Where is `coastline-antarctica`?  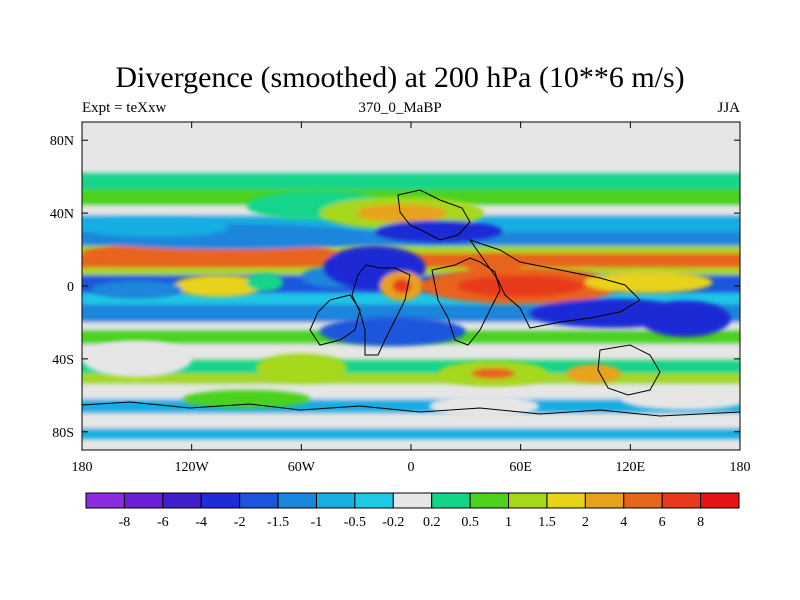 coastline-antarctica is located at coordinates (411, 425).